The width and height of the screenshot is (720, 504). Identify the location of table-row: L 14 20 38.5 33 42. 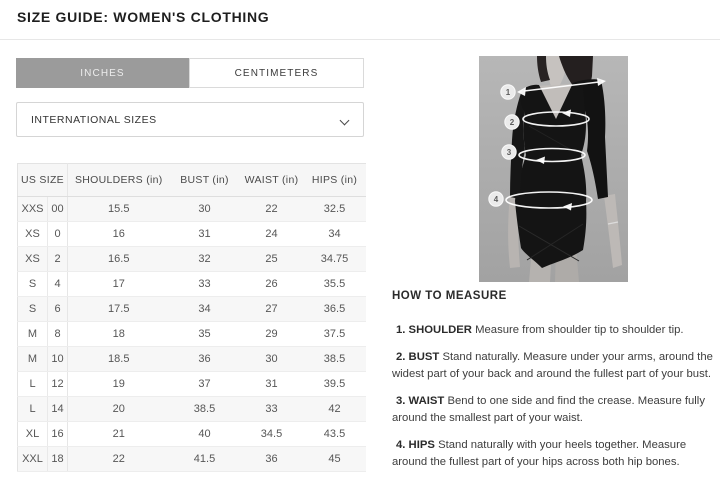
(191, 409).